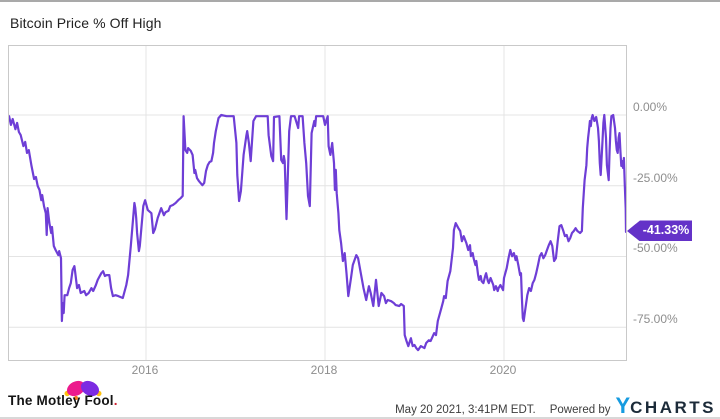 This screenshot has height=419, width=720. What do you see at coordinates (673, 407) in the screenshot?
I see `ycharts-wordmark: CHARTS` at bounding box center [673, 407].